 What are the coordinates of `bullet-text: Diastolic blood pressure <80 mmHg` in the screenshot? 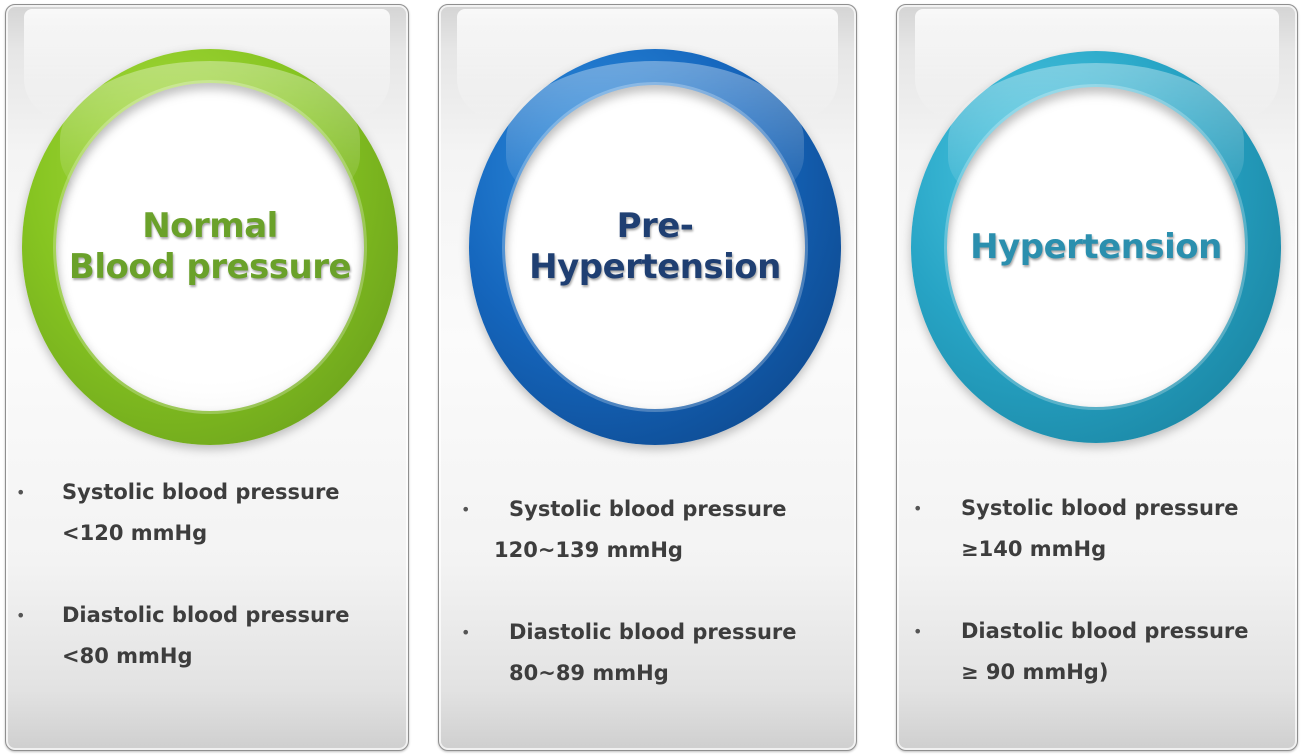 It's located at (206, 635).